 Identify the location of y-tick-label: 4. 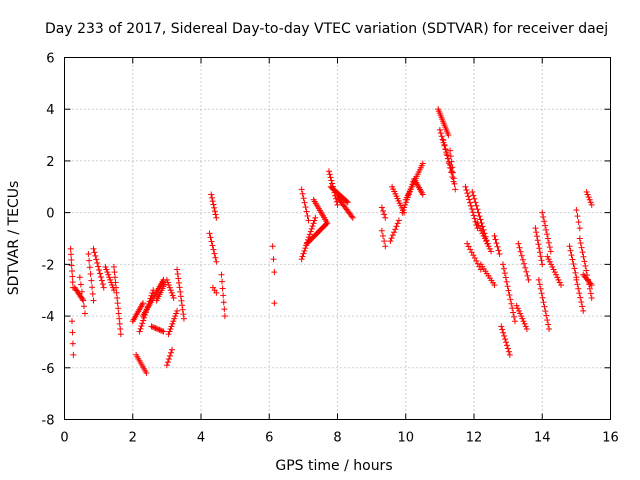
(50, 110).